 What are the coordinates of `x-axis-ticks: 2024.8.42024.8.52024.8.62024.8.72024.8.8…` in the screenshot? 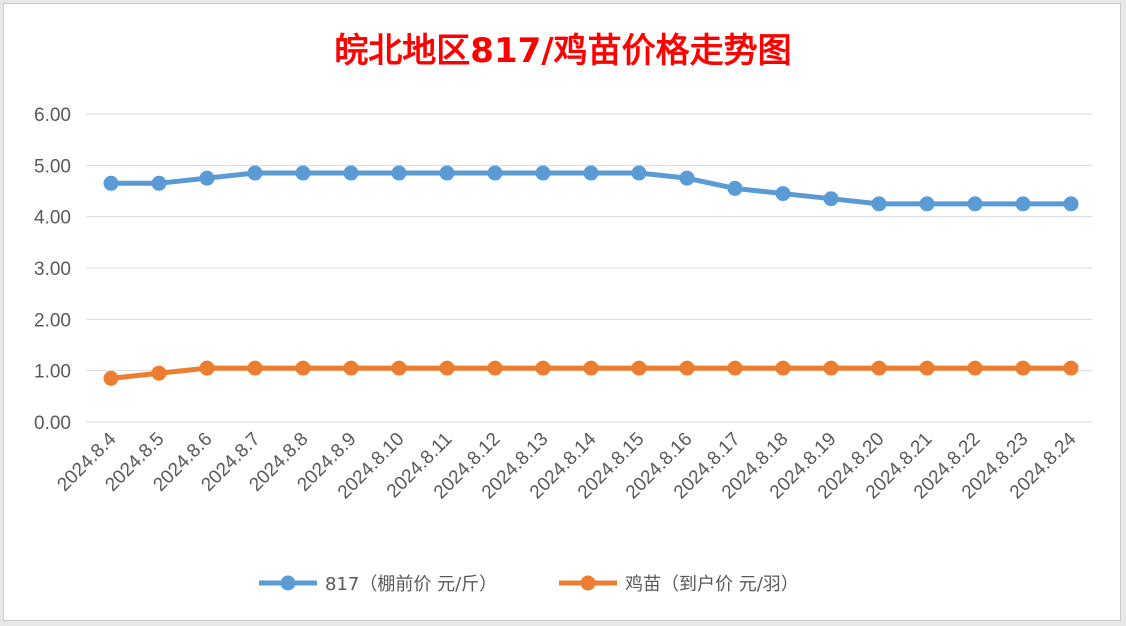 It's located at (566, 465).